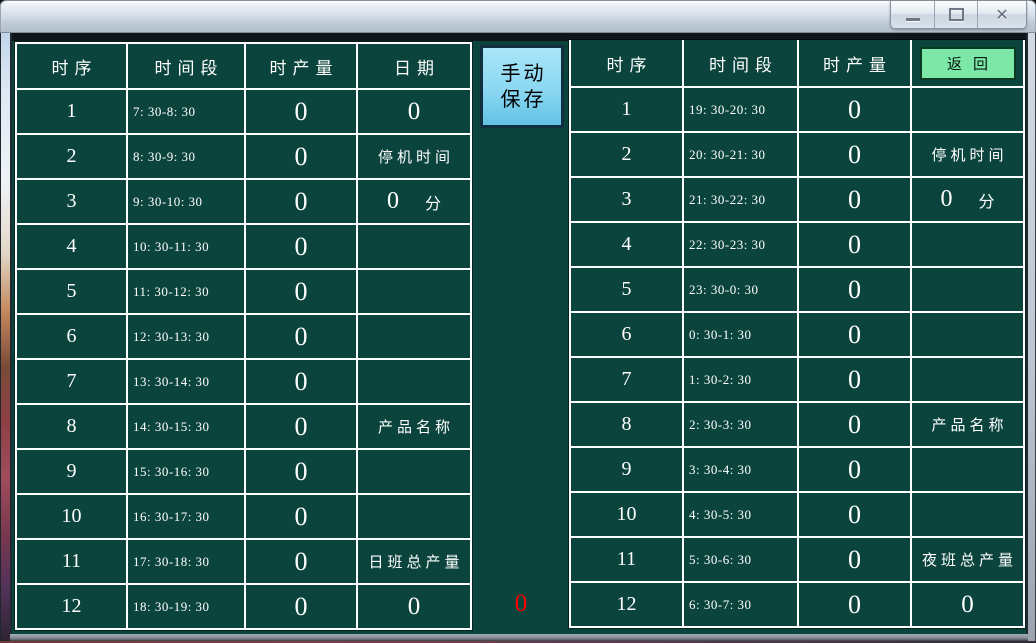  I want to click on period-cell: 5: 30-6: 30, so click(740, 559).